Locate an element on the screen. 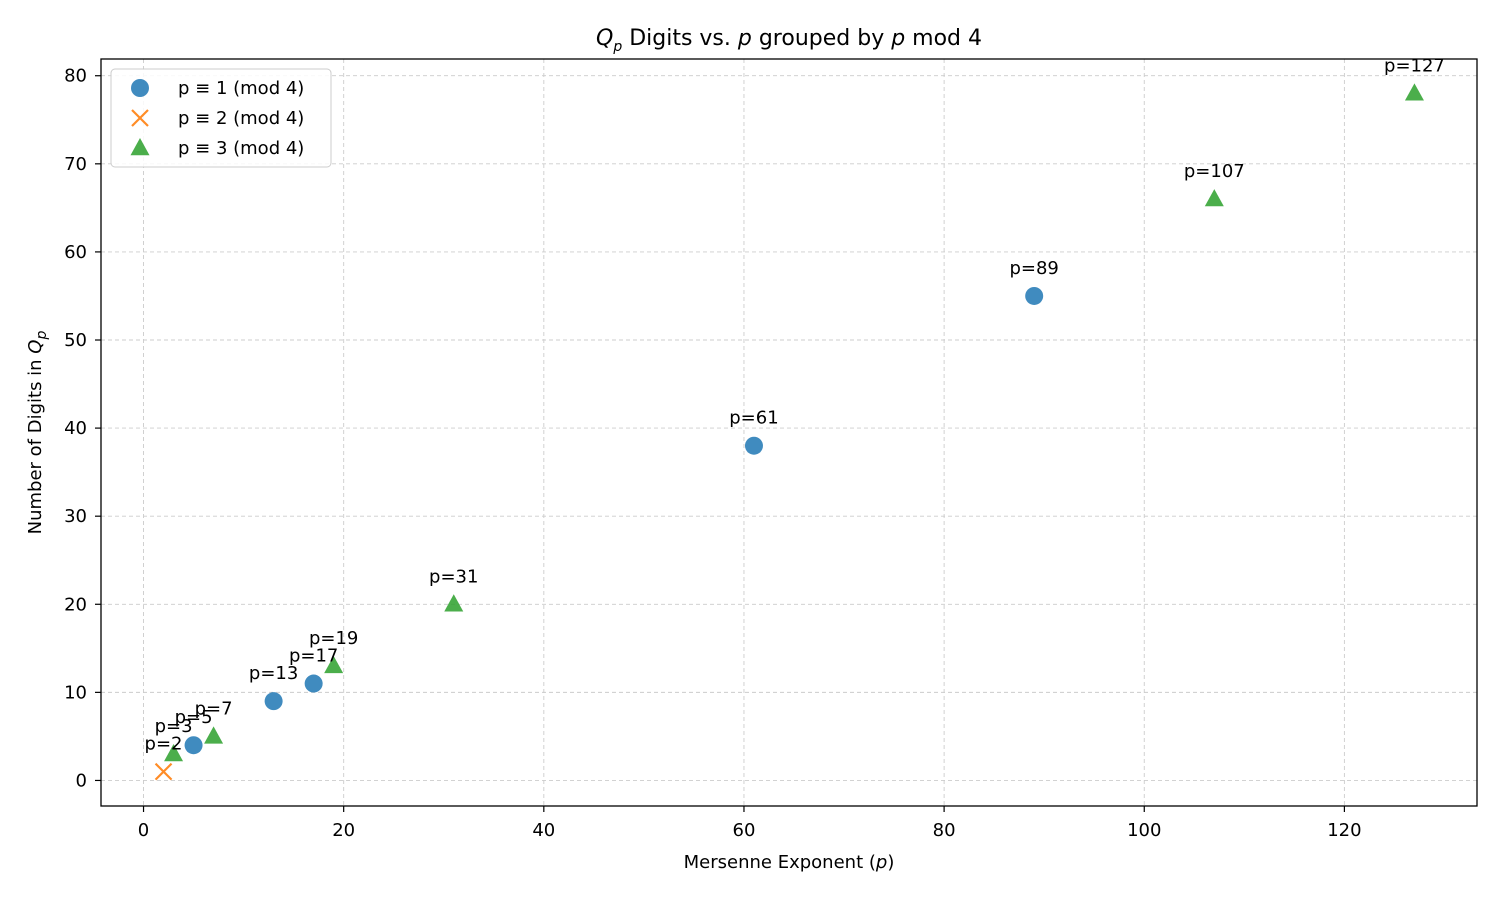  x-tick-label: 100 is located at coordinates (1144, 830).